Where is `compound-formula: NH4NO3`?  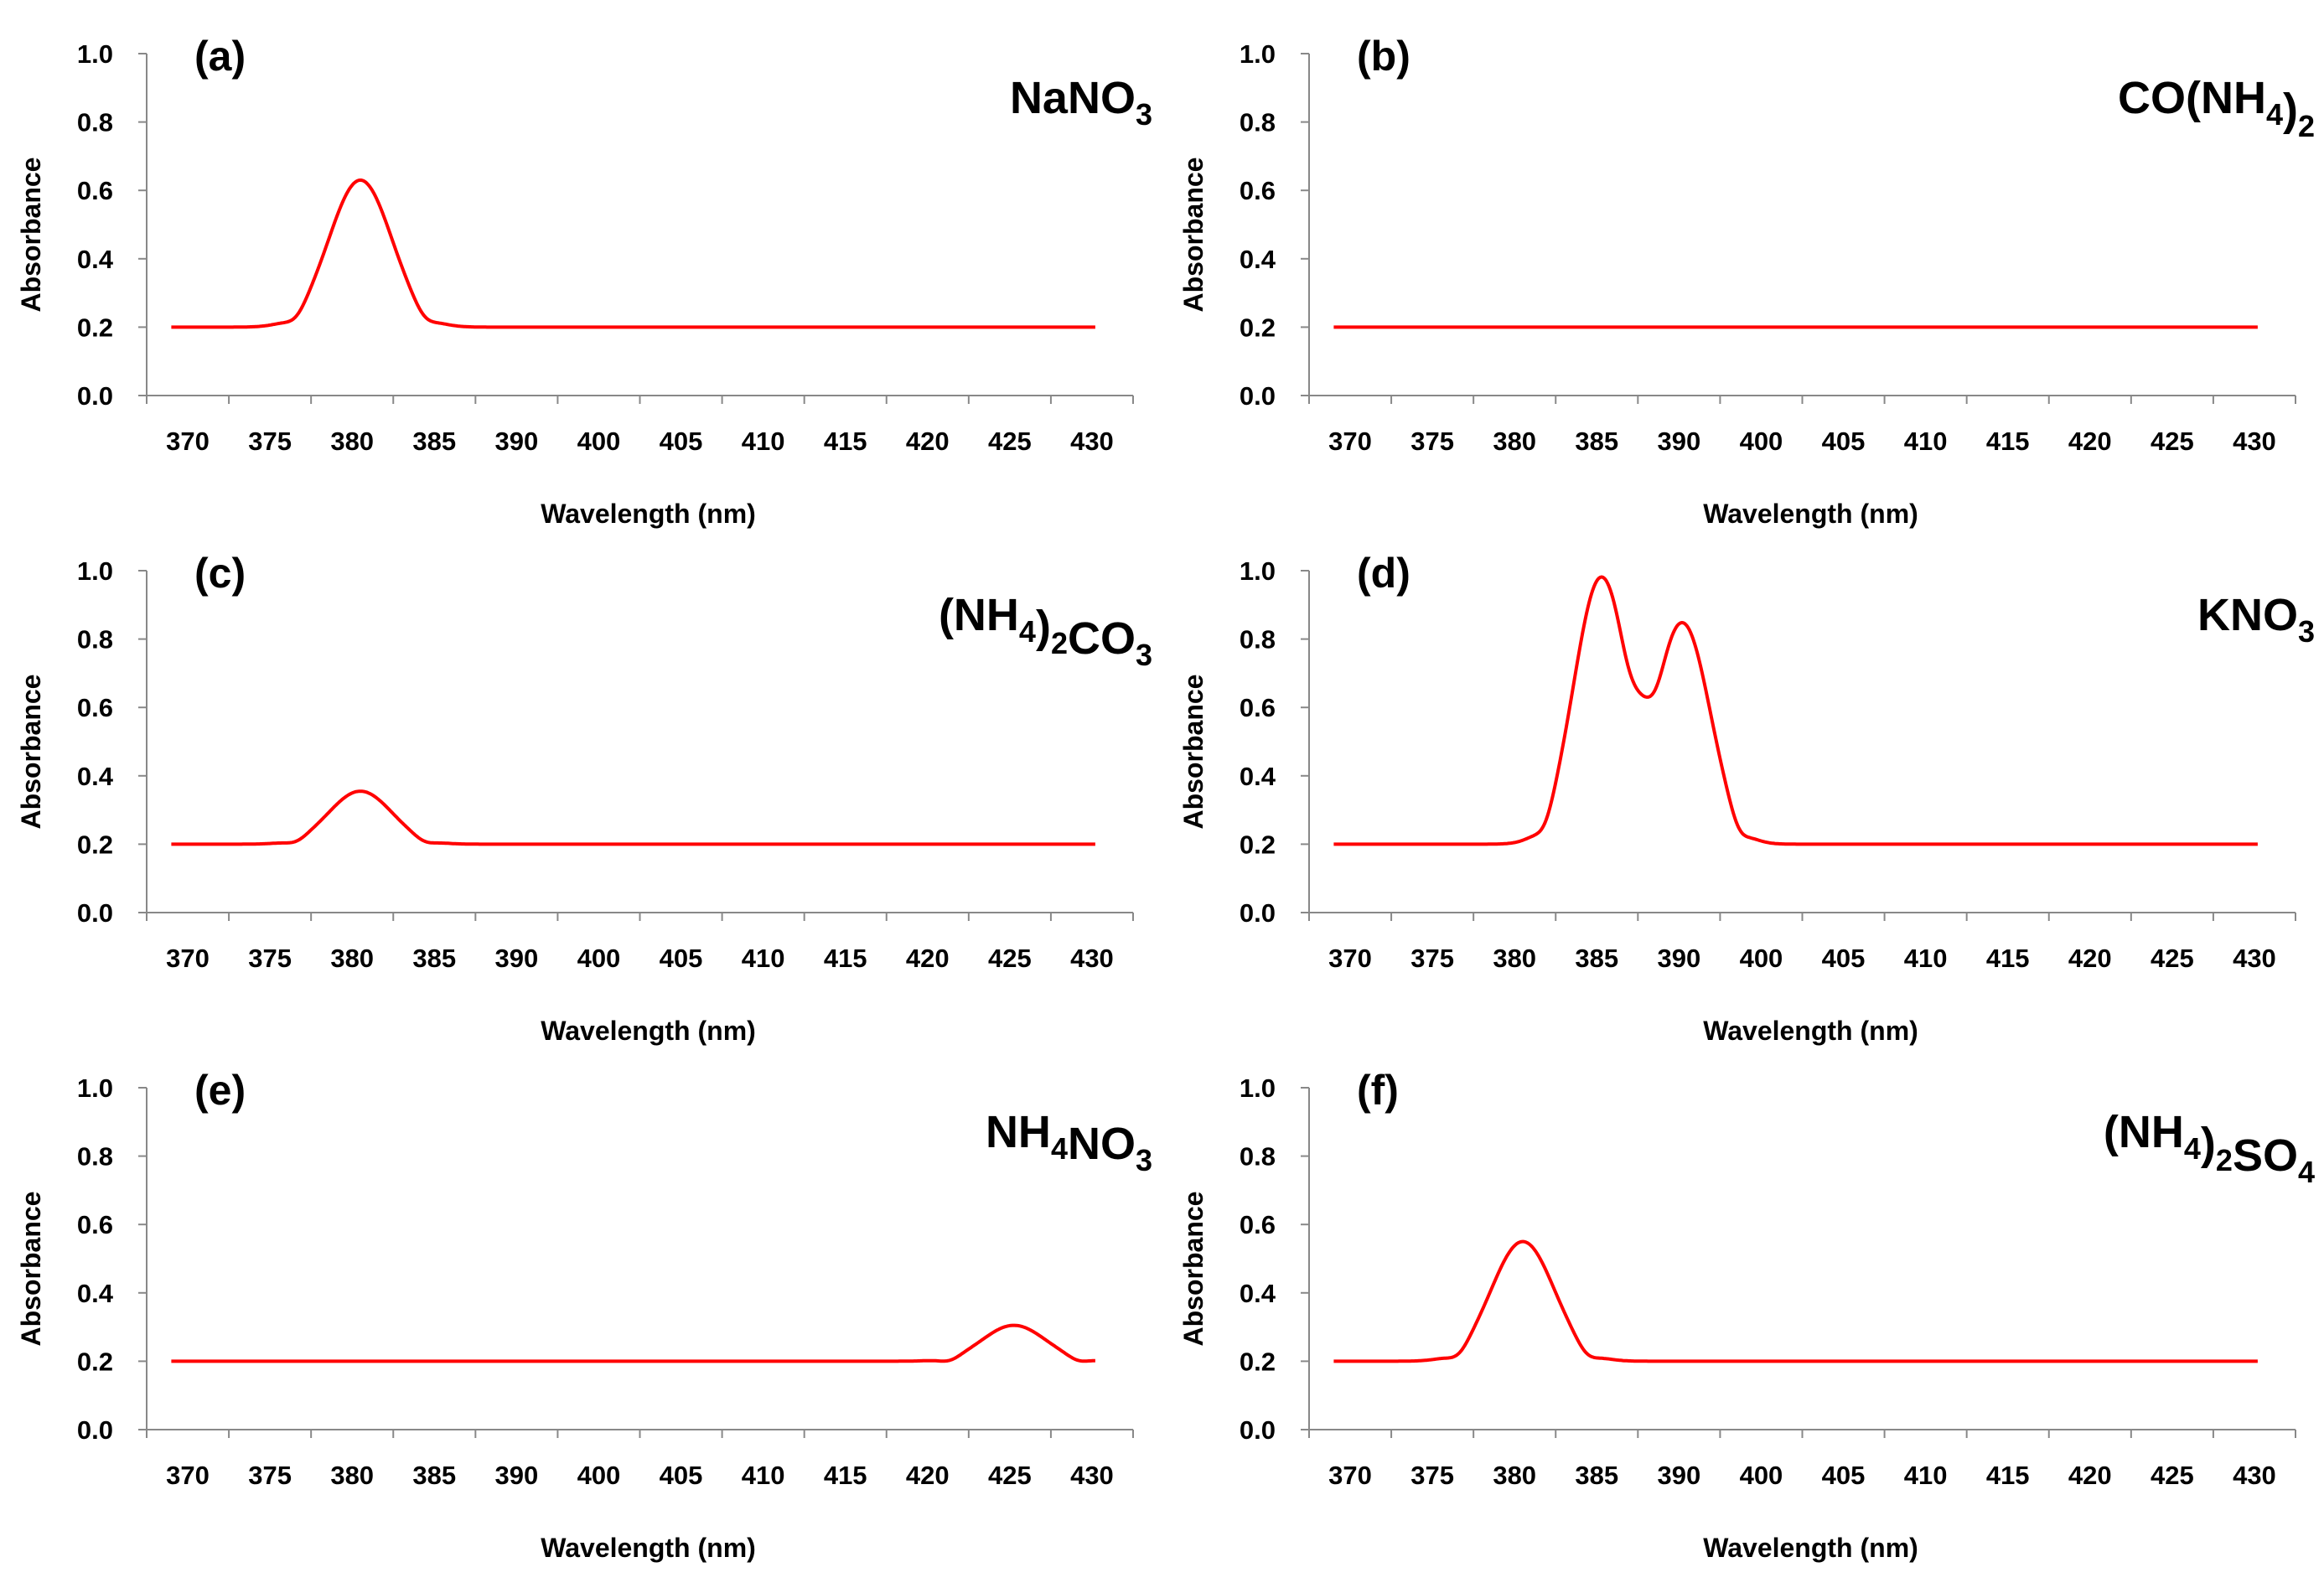
compound-formula: NH4NO3 is located at coordinates (1069, 1142).